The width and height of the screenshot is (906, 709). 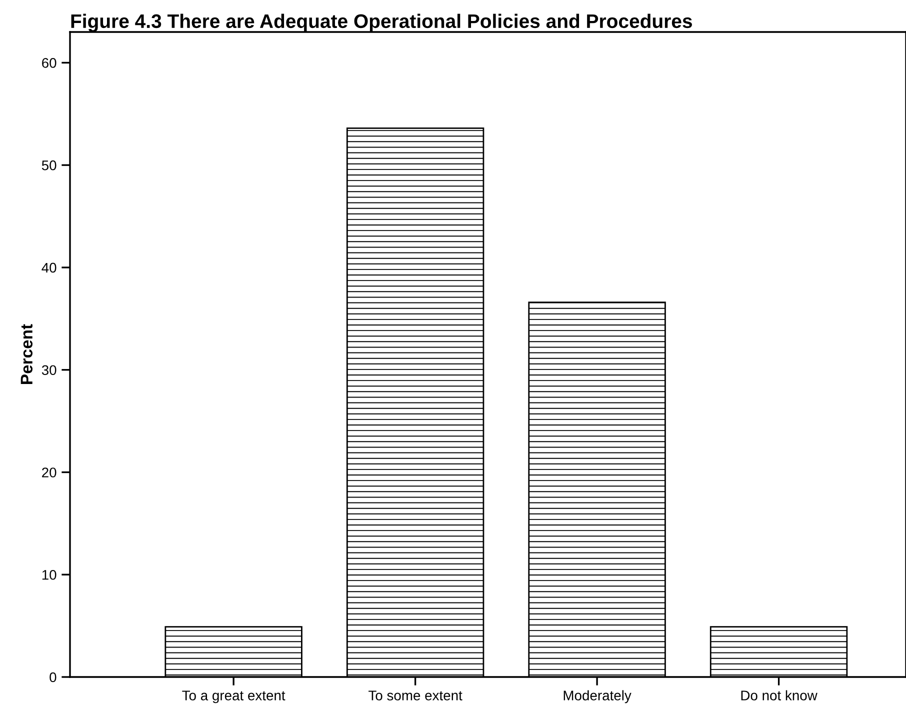 I want to click on x-tick-label: To some extent, so click(x=415, y=695).